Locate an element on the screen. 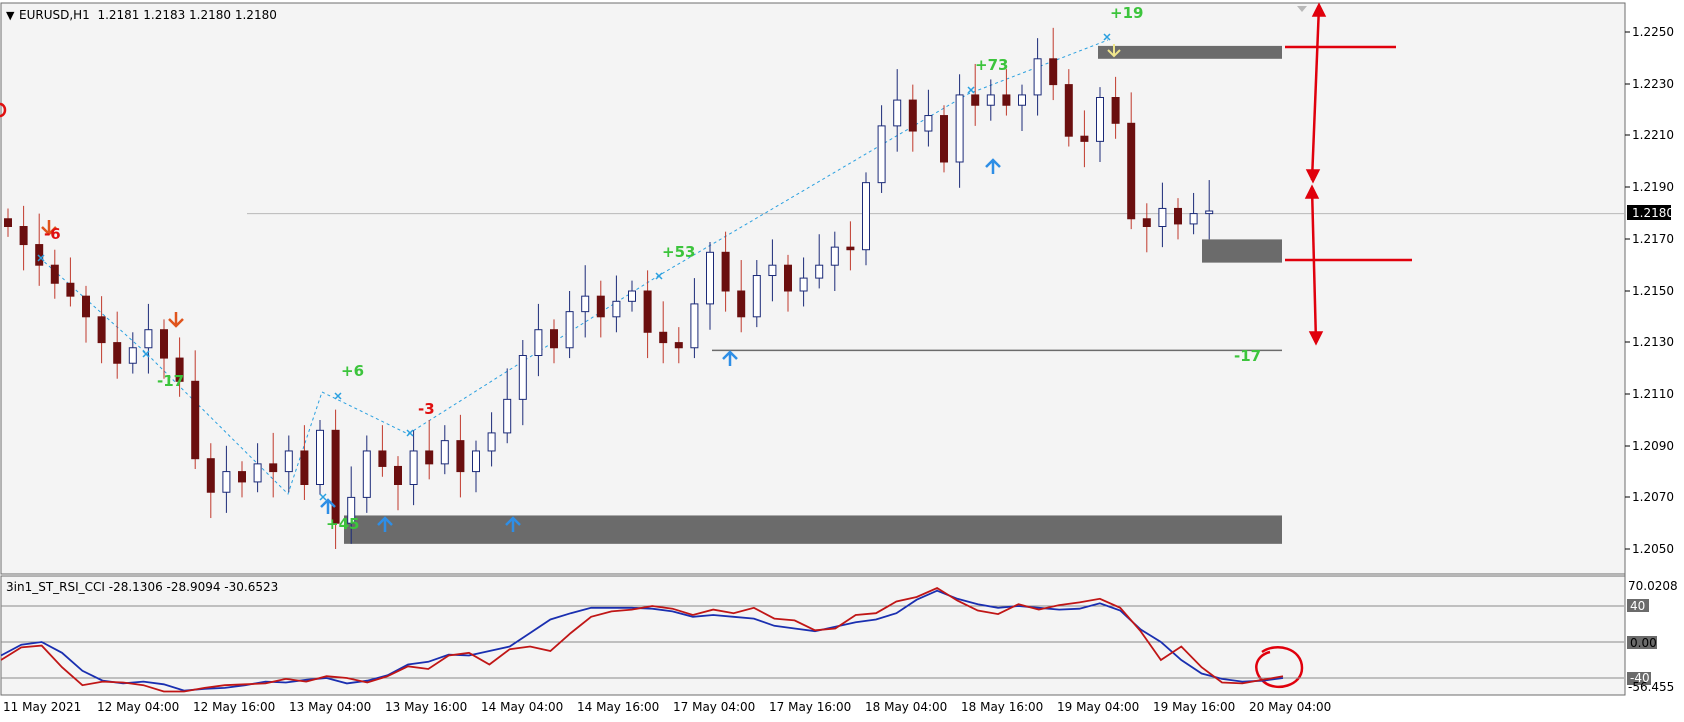  exit-arrow-icon is located at coordinates (1114, 51).